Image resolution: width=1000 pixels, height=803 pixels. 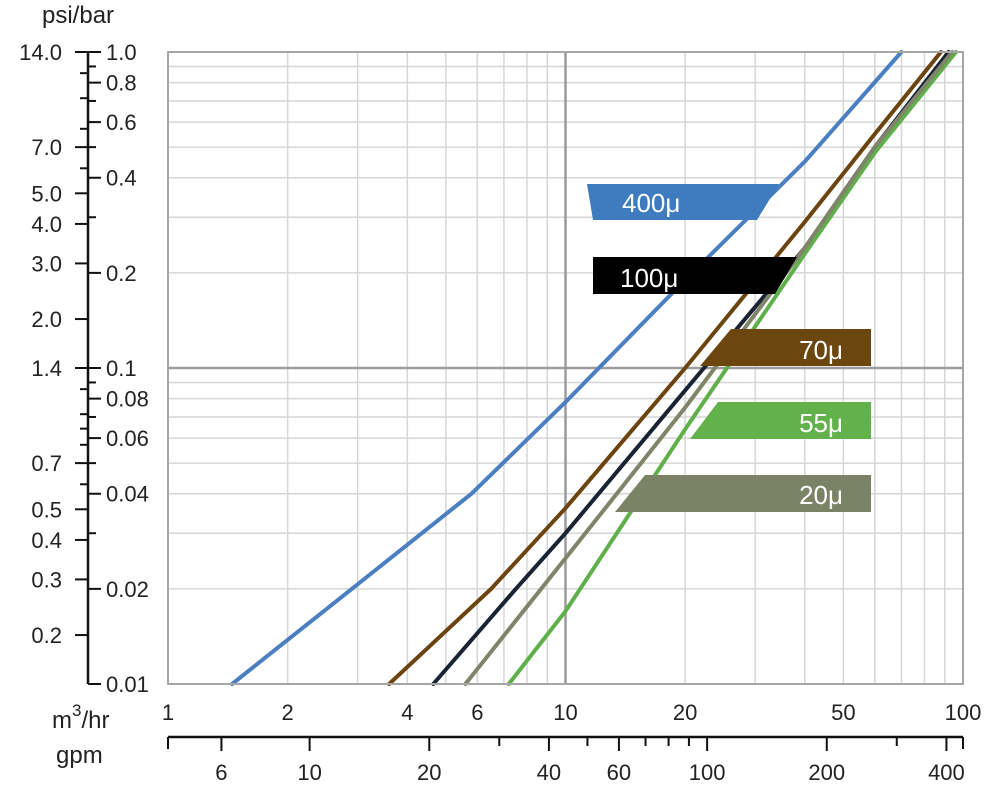 What do you see at coordinates (407, 712) in the screenshot?
I see `m3hr-tick-label: 4` at bounding box center [407, 712].